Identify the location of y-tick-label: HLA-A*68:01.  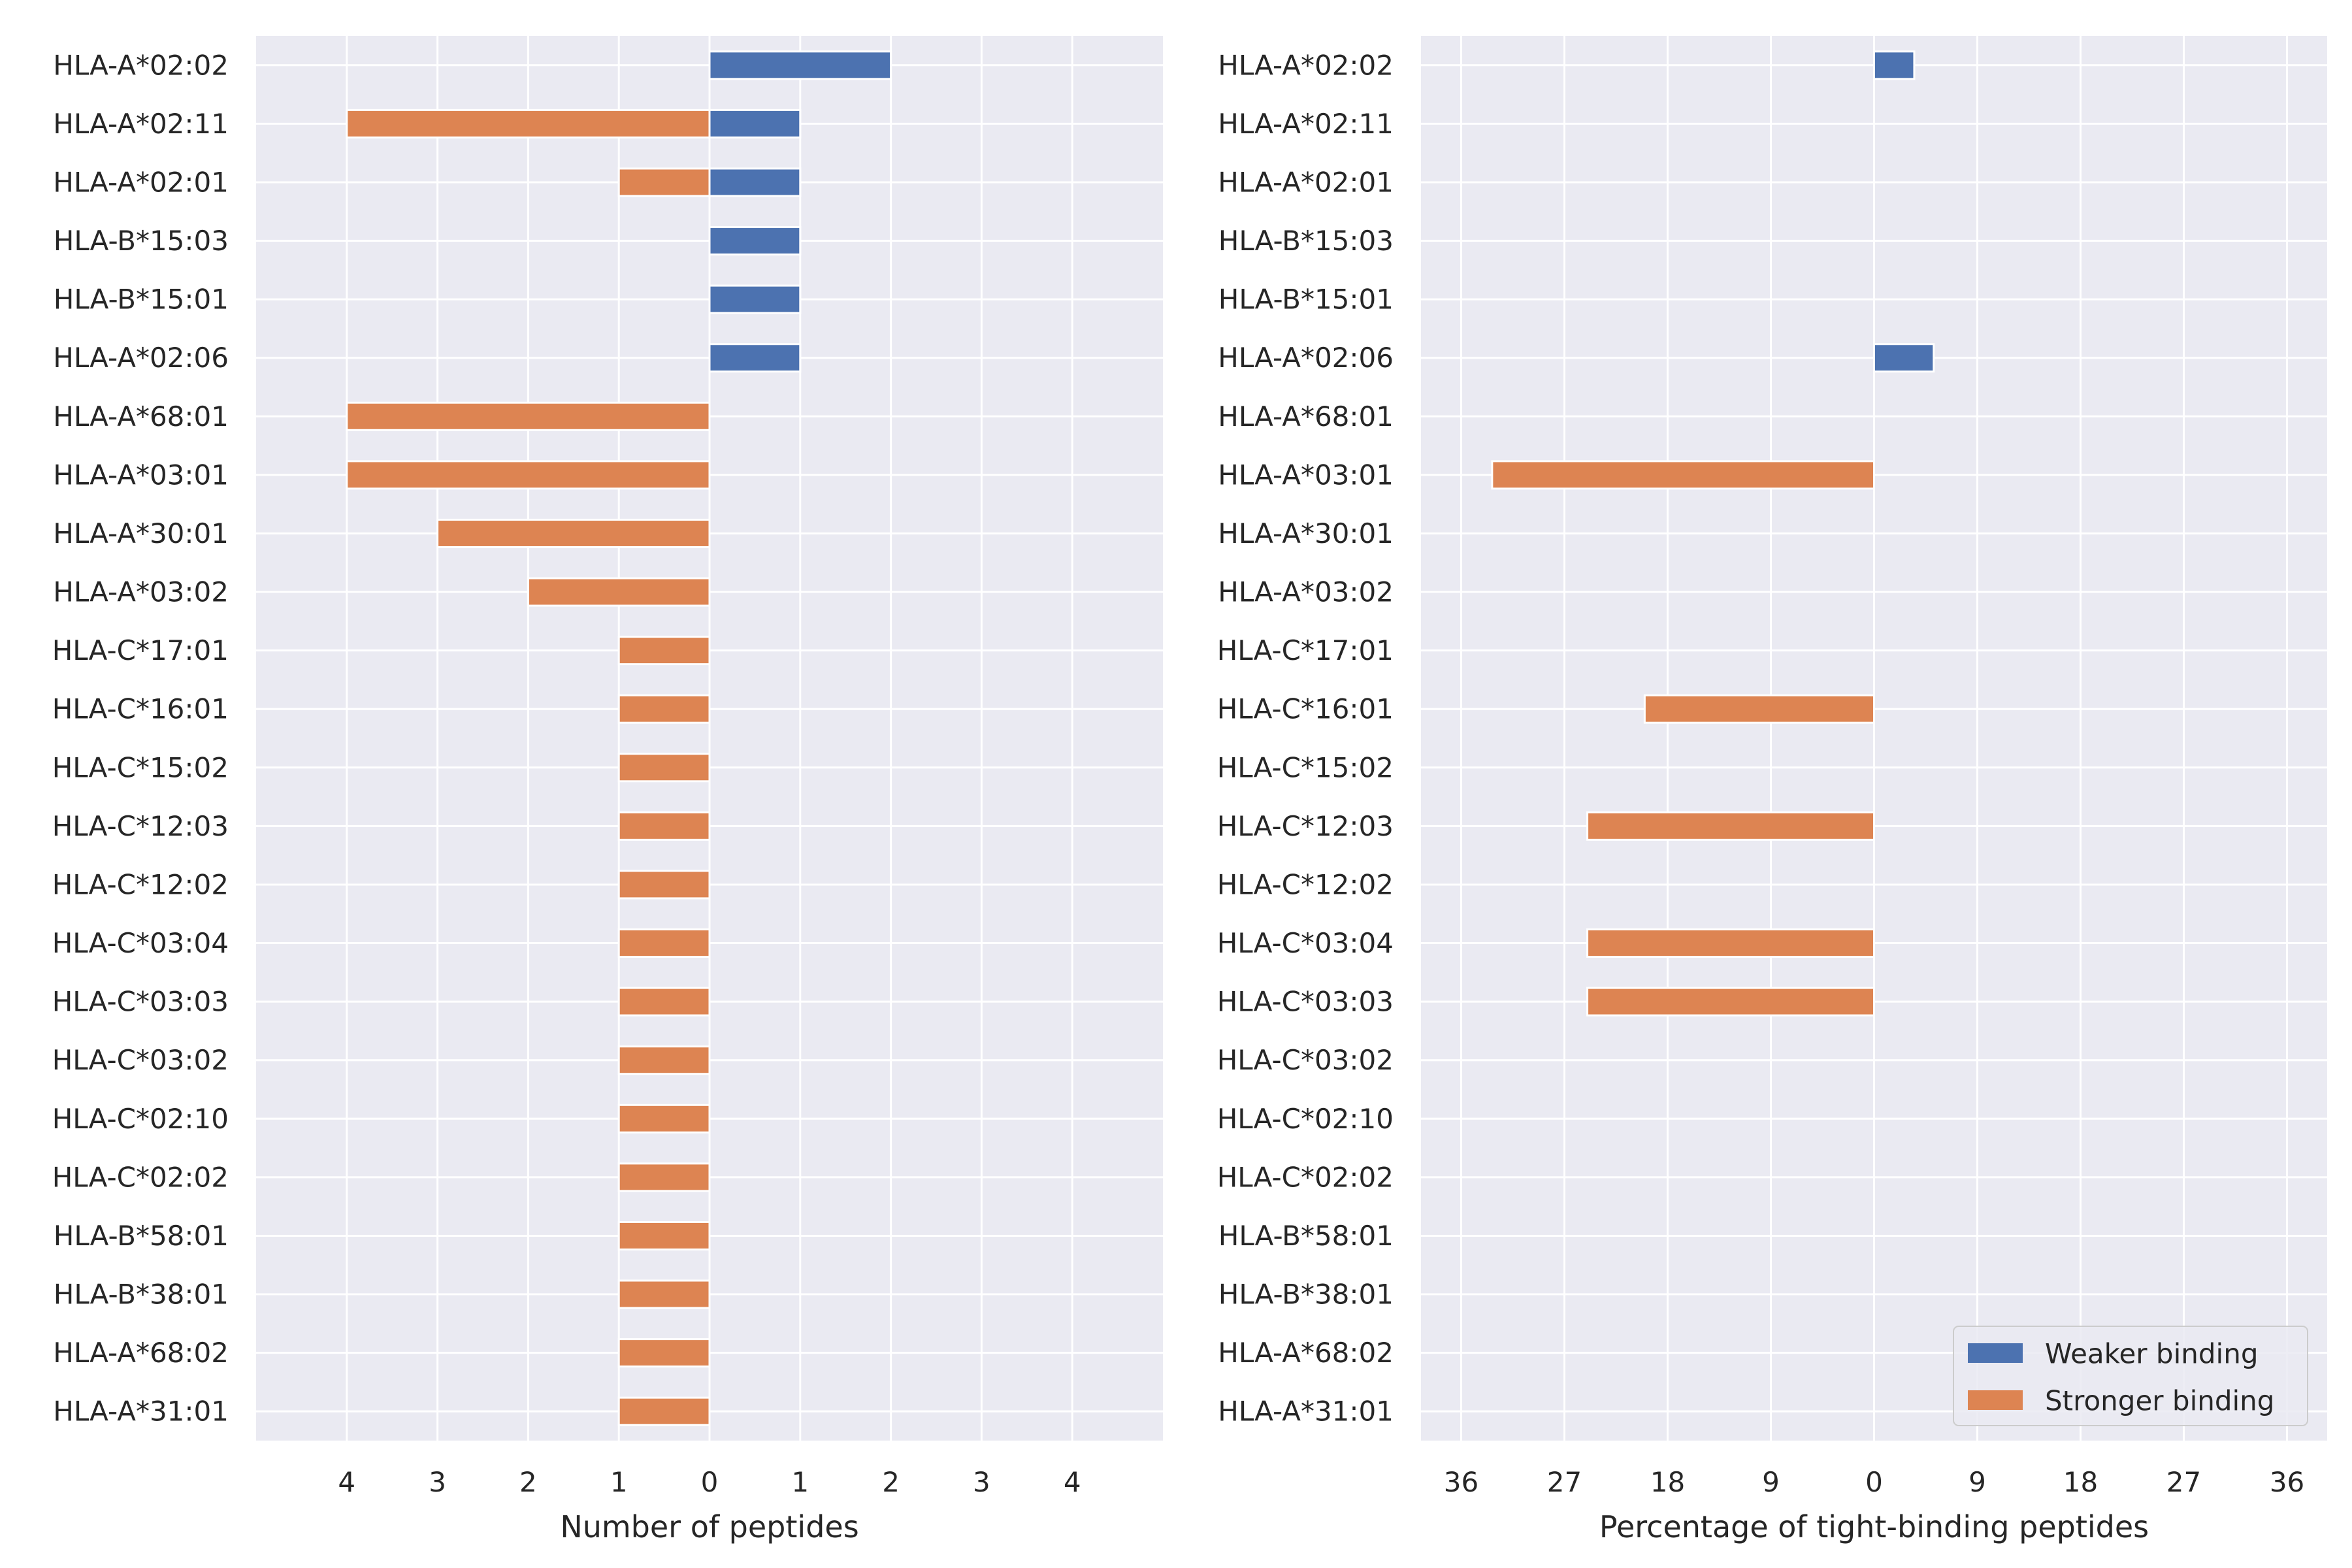
(1306, 416).